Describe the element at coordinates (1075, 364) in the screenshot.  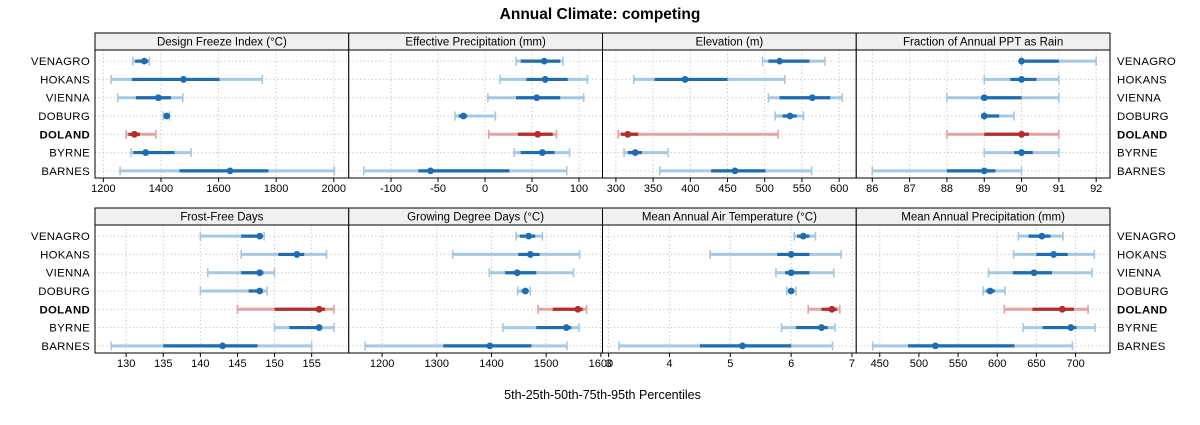
I see `tick-label: 700` at that location.